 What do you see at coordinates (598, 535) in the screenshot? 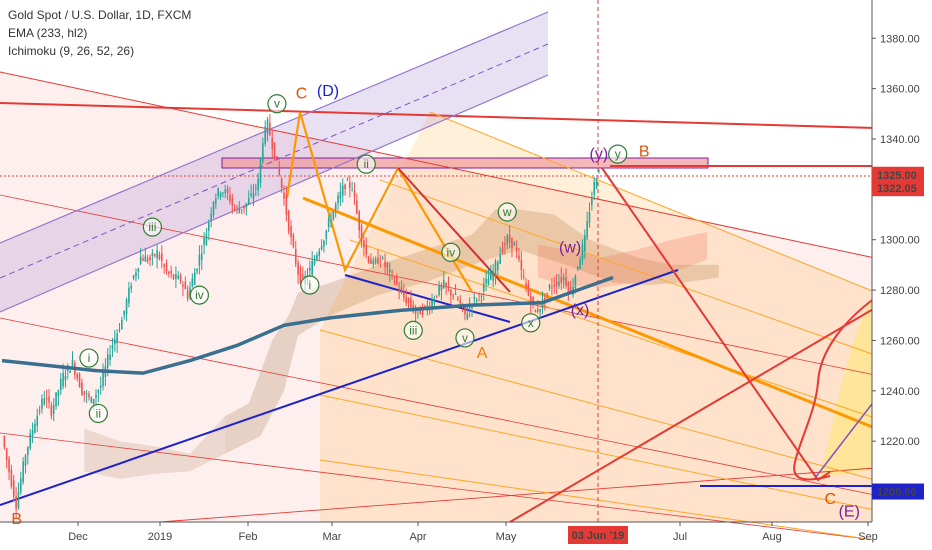
I see `cursor-date-bg` at bounding box center [598, 535].